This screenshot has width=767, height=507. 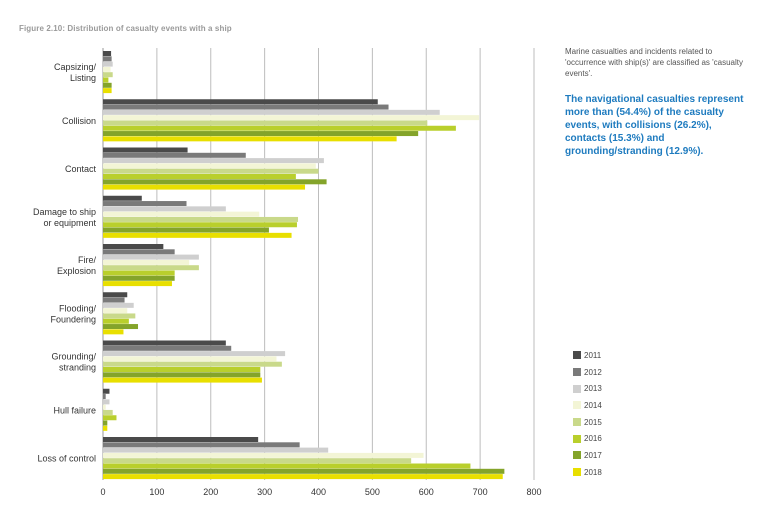 I want to click on x-tick-label: 800, so click(x=533, y=492).